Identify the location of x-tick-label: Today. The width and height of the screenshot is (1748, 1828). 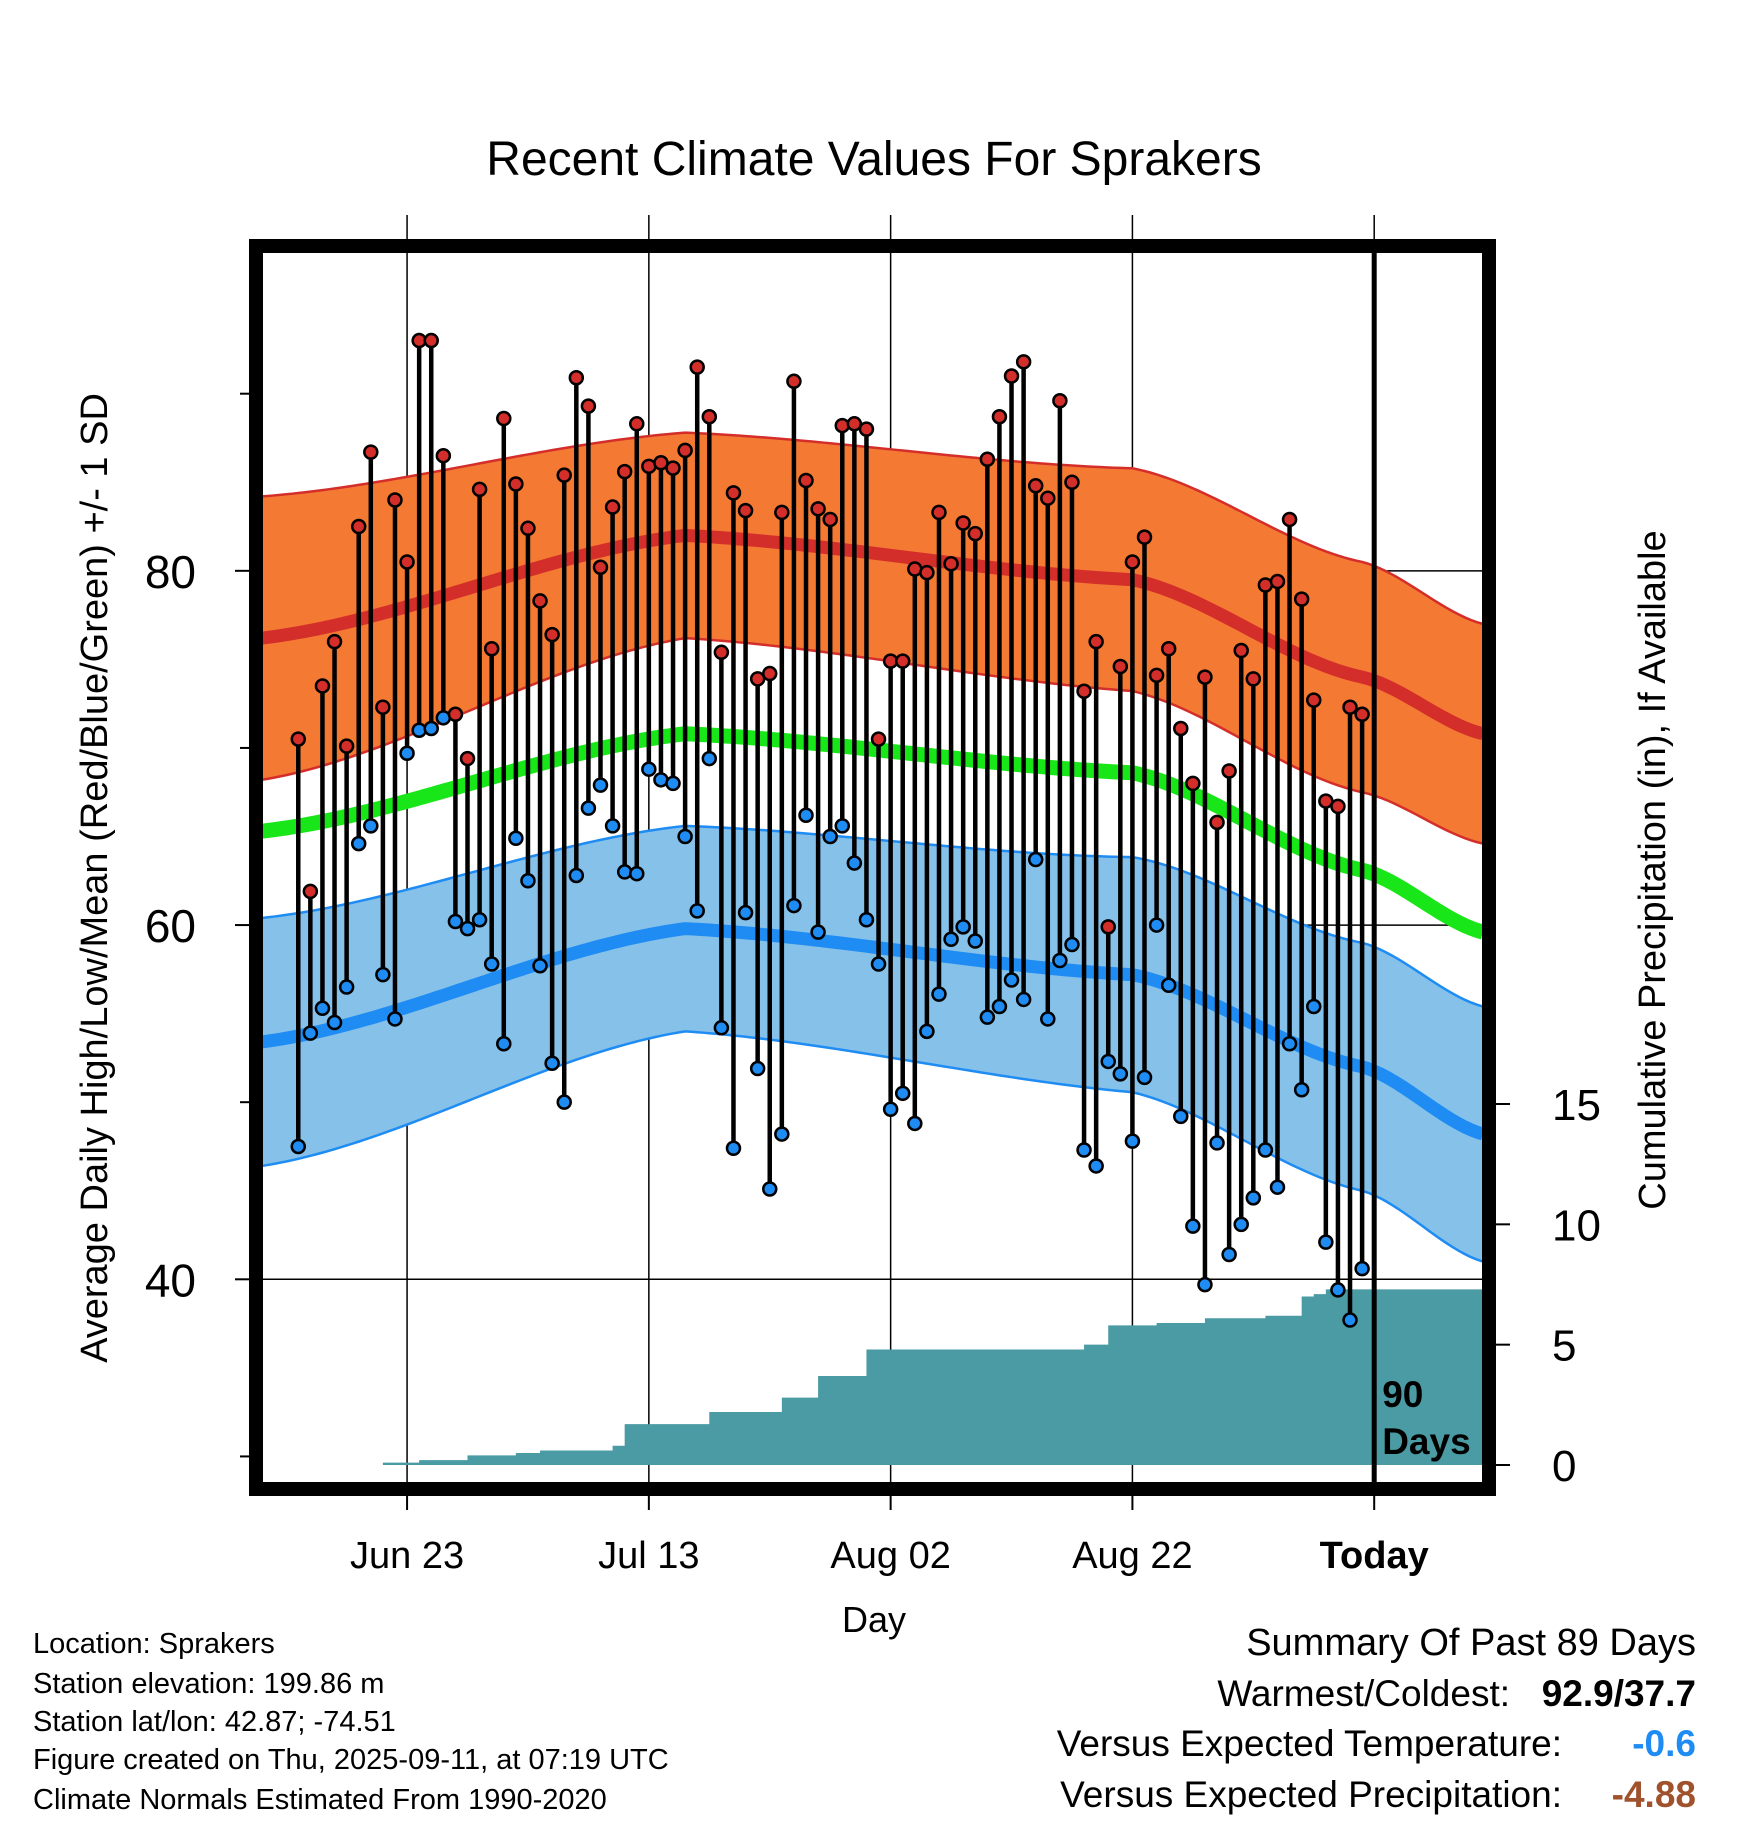
(1374, 1556).